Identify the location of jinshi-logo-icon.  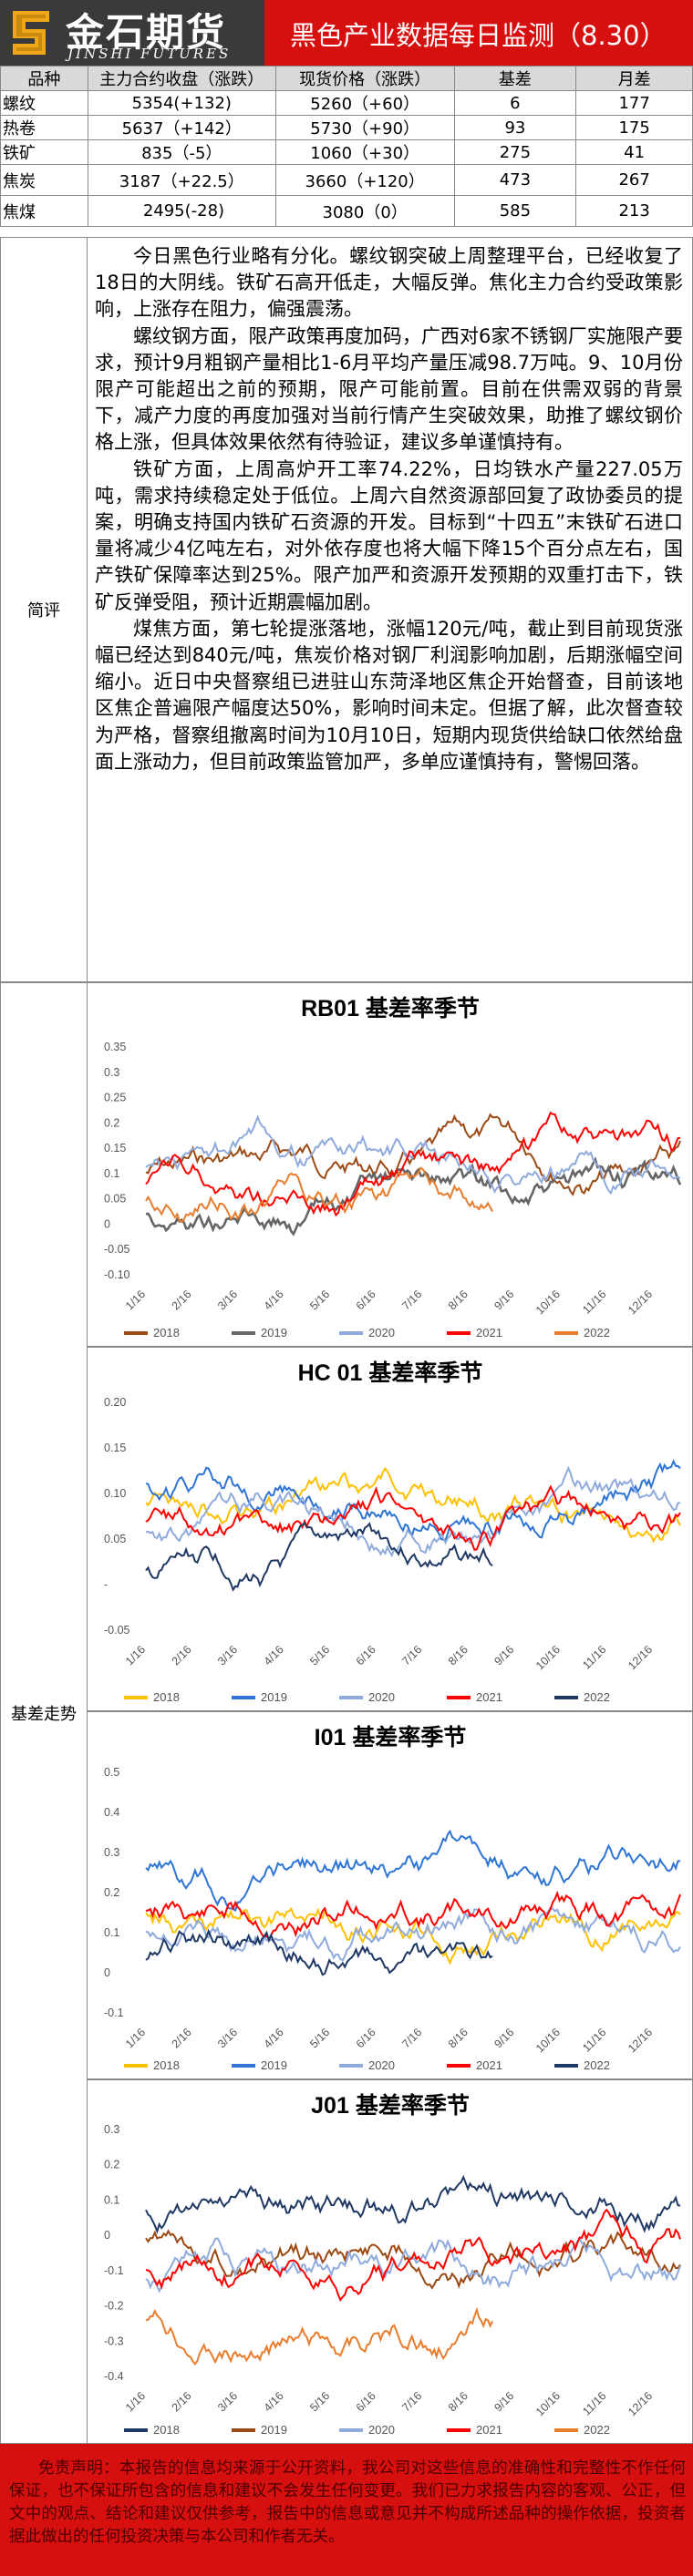
(31, 33).